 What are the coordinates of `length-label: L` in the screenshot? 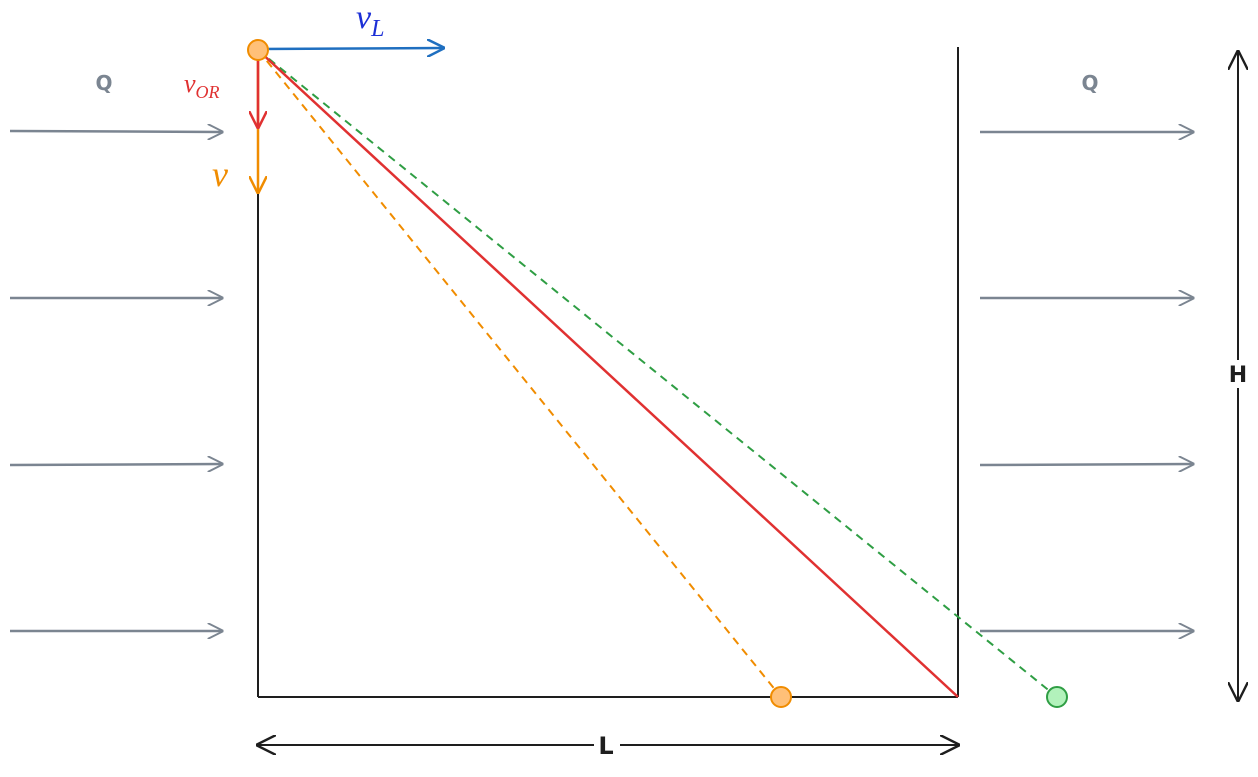 It's located at (605, 746).